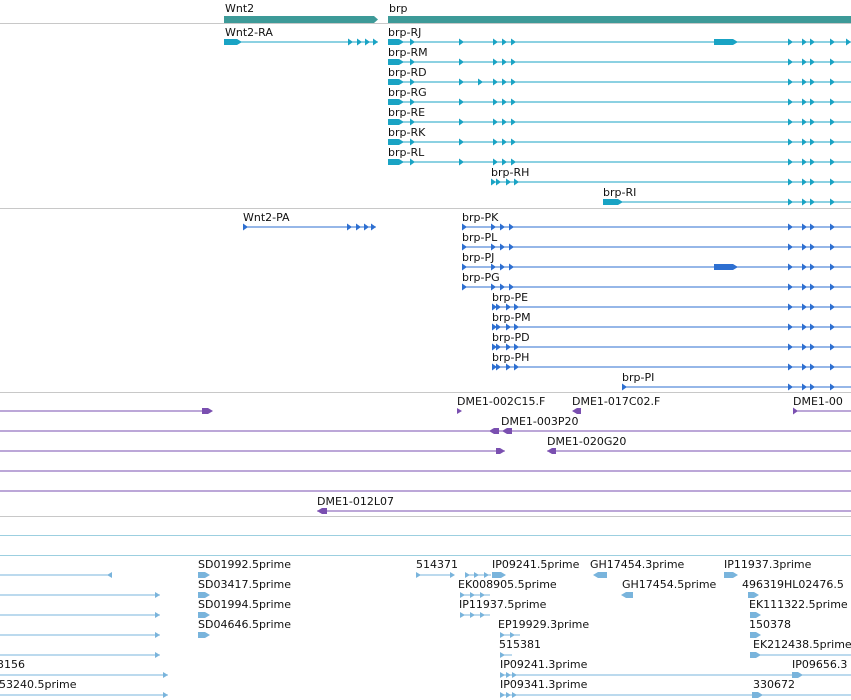 This screenshot has height=700, width=851. What do you see at coordinates (510, 172) in the screenshot?
I see `transcript-label-brp-rh: brp-RH` at bounding box center [510, 172].